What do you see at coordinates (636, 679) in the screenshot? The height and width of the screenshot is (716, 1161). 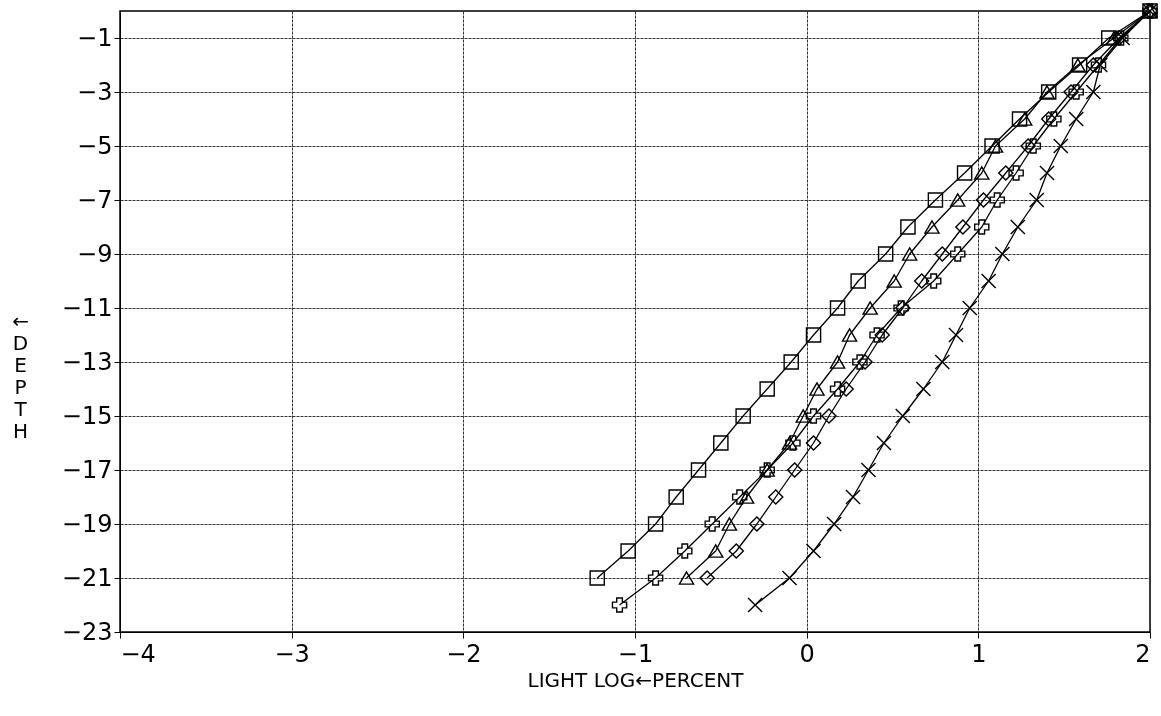 I see `x-axis-title: LIGHT LOG←PERCENT` at bounding box center [636, 679].